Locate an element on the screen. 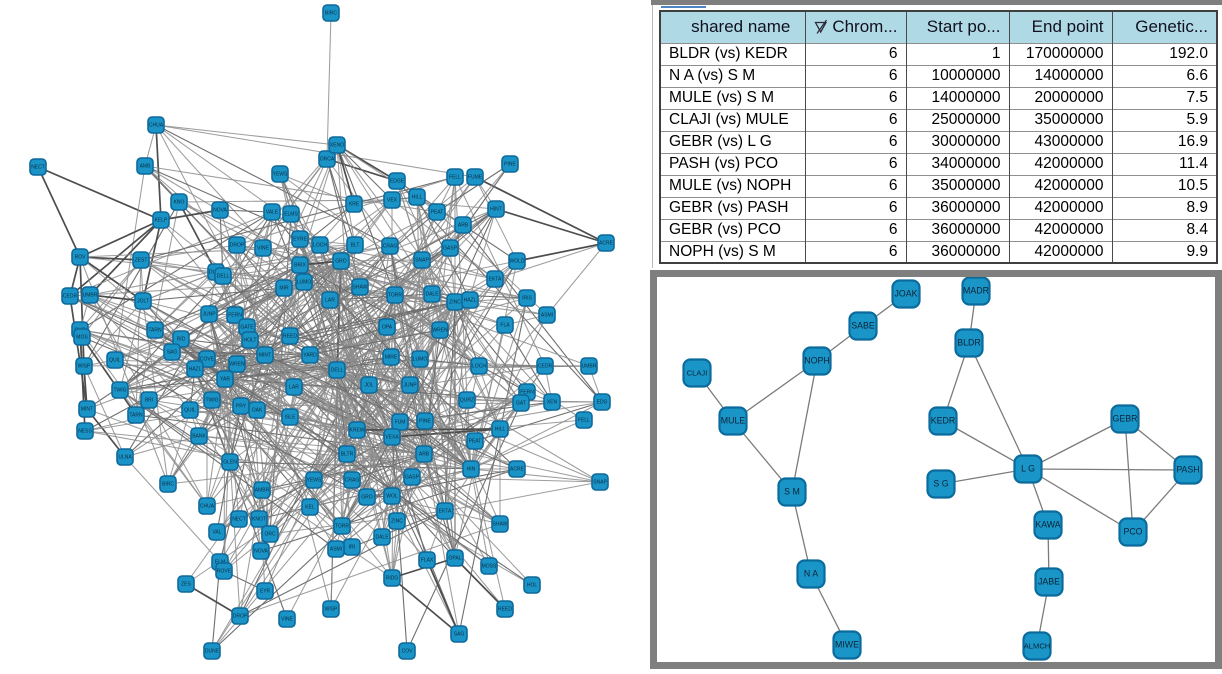  svg-text: MIWE is located at coordinates (847, 645).